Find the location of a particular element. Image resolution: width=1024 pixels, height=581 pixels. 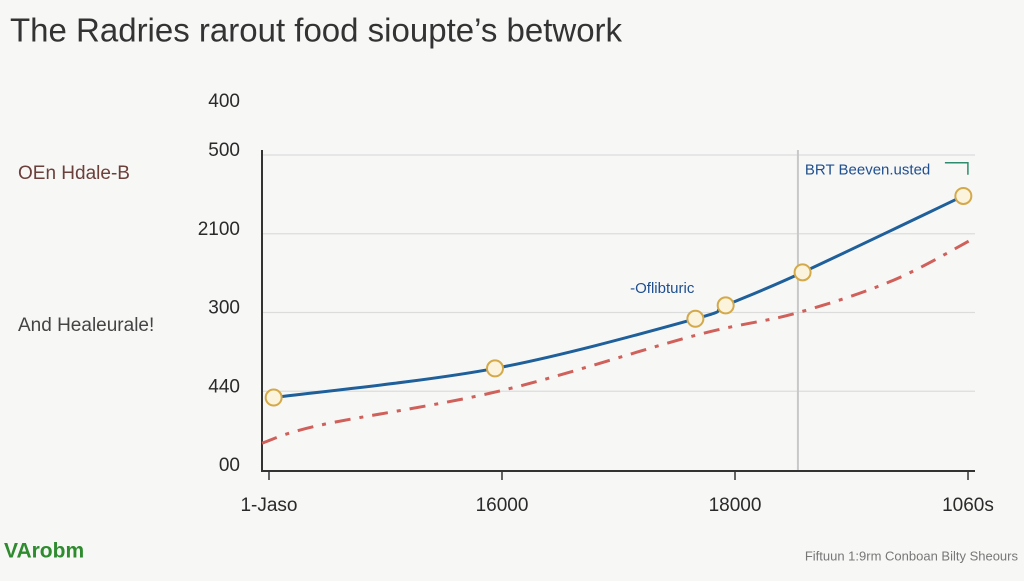

y-top-label: 400 is located at coordinates (224, 101).